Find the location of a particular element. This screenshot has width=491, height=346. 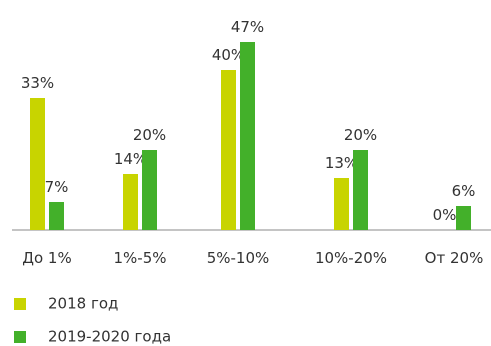

data-label-s2018-0: 33% is located at coordinates (37, 83).